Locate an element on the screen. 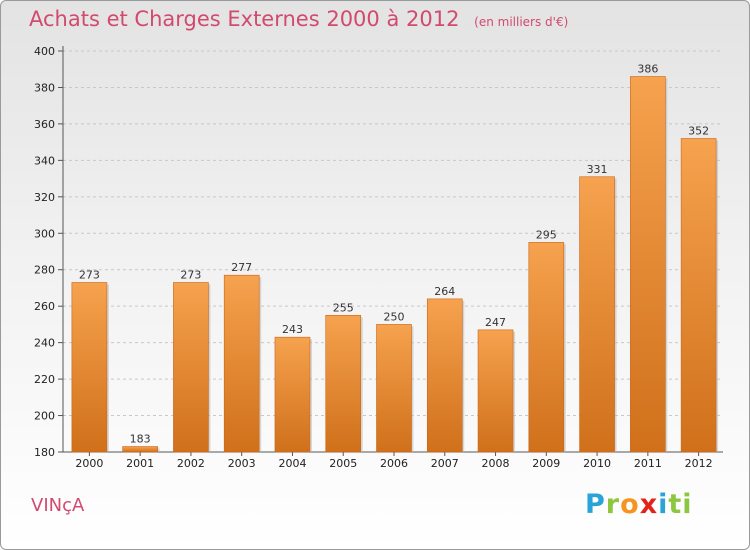 The height and width of the screenshot is (550, 750). y-tick-label: 340 is located at coordinates (44, 160).